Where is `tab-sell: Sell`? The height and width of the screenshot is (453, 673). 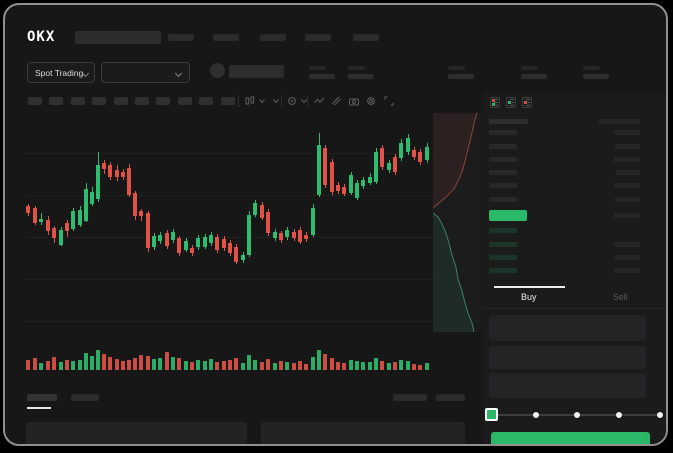 tab-sell: Sell is located at coordinates (620, 297).